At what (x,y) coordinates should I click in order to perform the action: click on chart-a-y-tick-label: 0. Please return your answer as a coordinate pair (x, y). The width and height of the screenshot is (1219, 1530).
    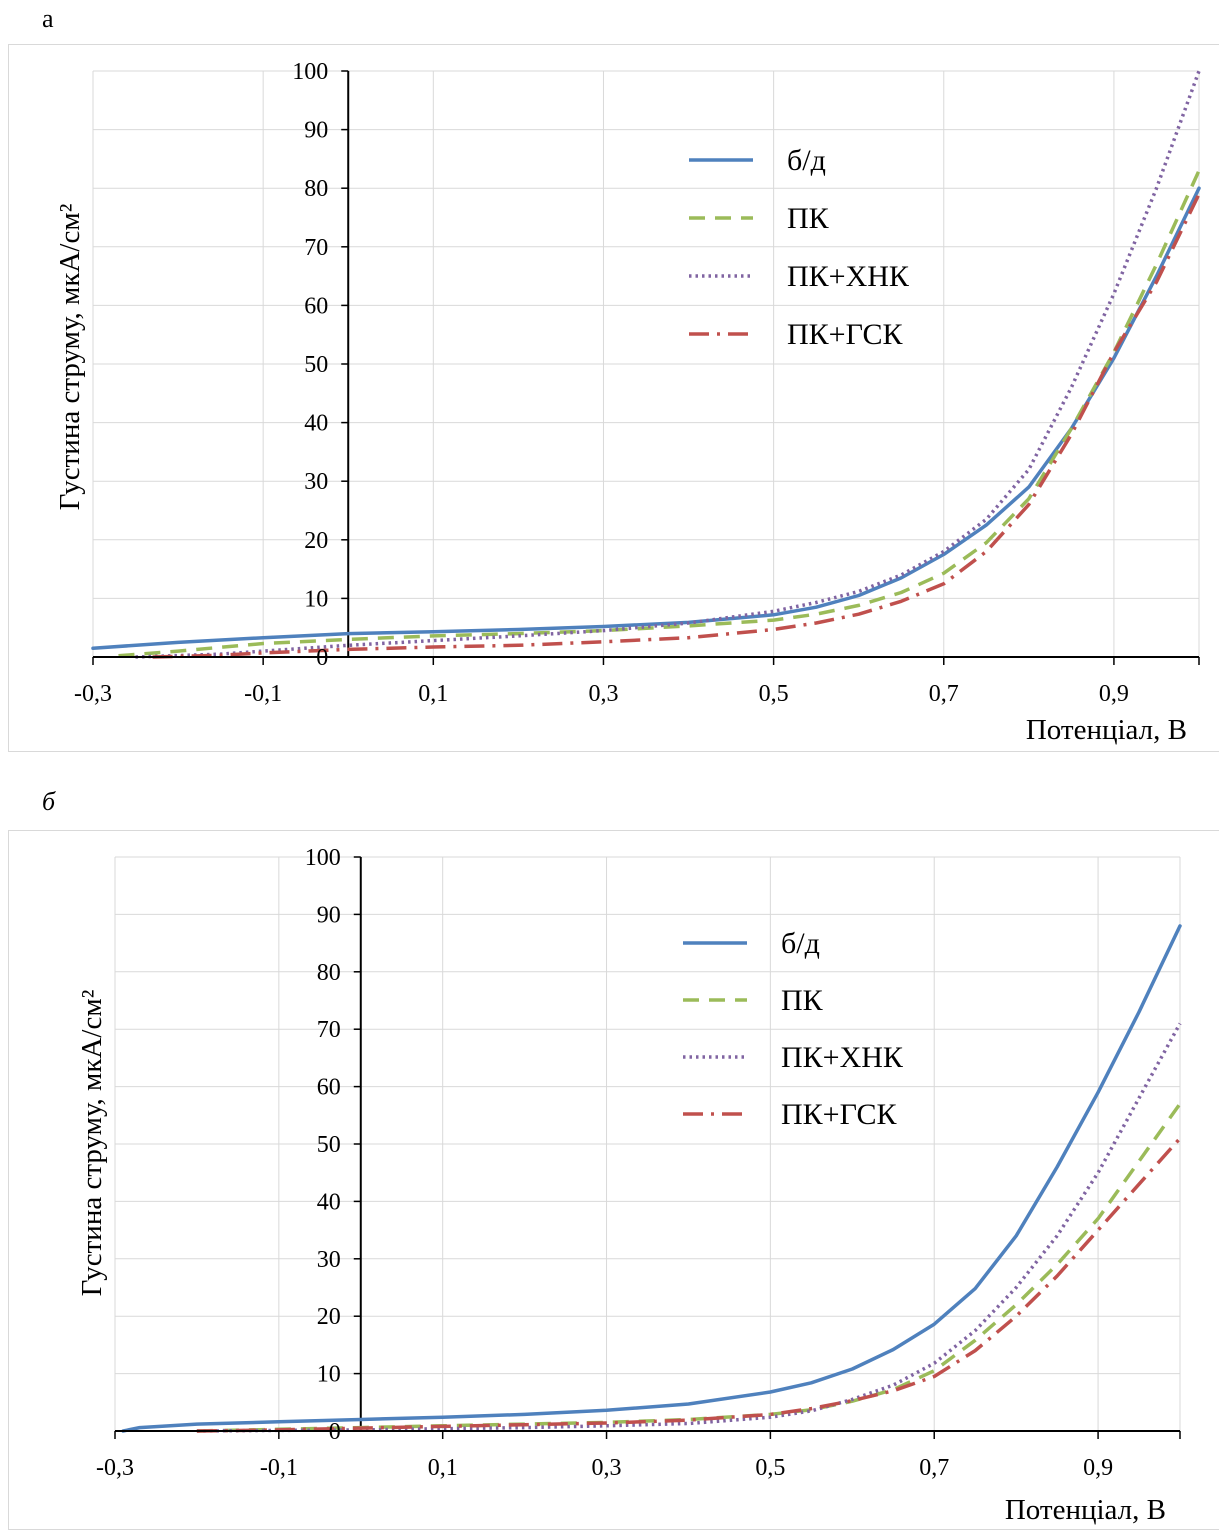
    Looking at the image, I should click on (322, 658).